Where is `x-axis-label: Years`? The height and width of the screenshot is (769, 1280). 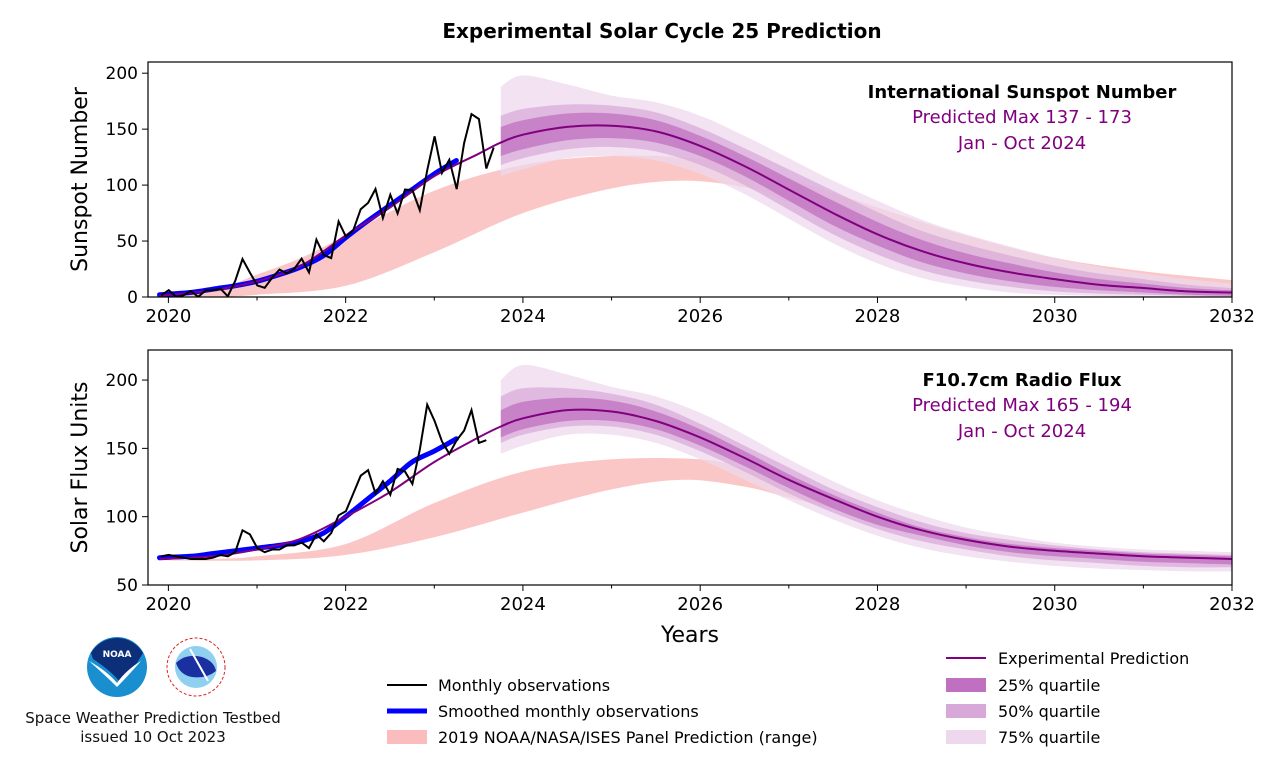
x-axis-label: Years is located at coordinates (689, 635).